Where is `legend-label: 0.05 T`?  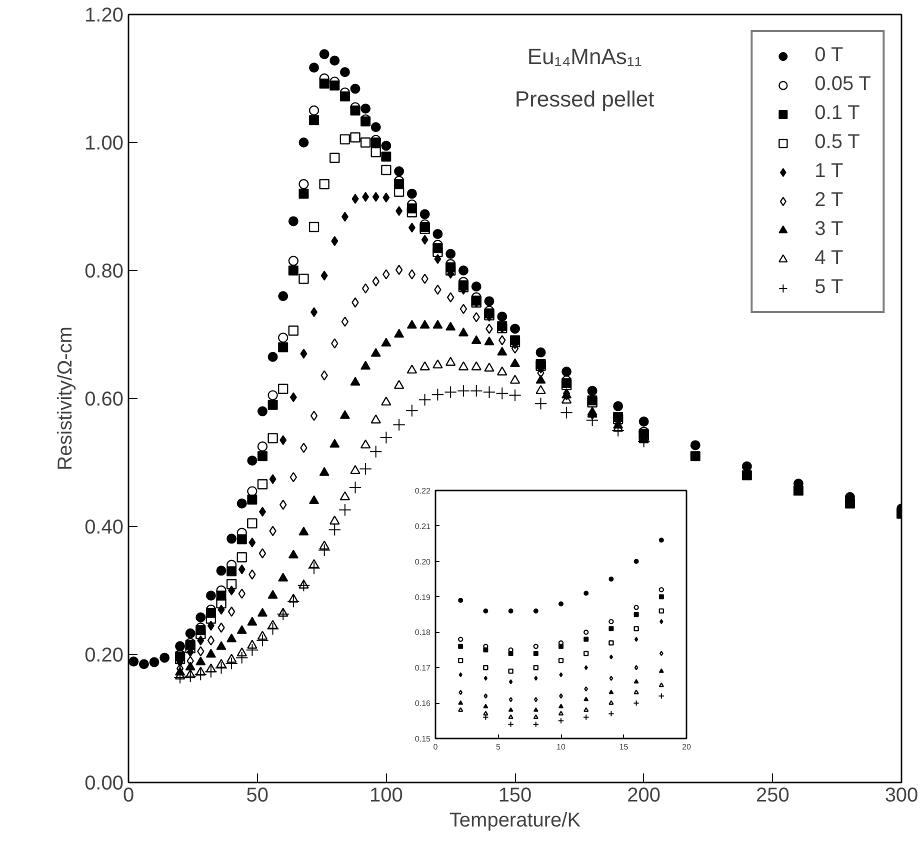
legend-label: 0.05 T is located at coordinates (842, 84).